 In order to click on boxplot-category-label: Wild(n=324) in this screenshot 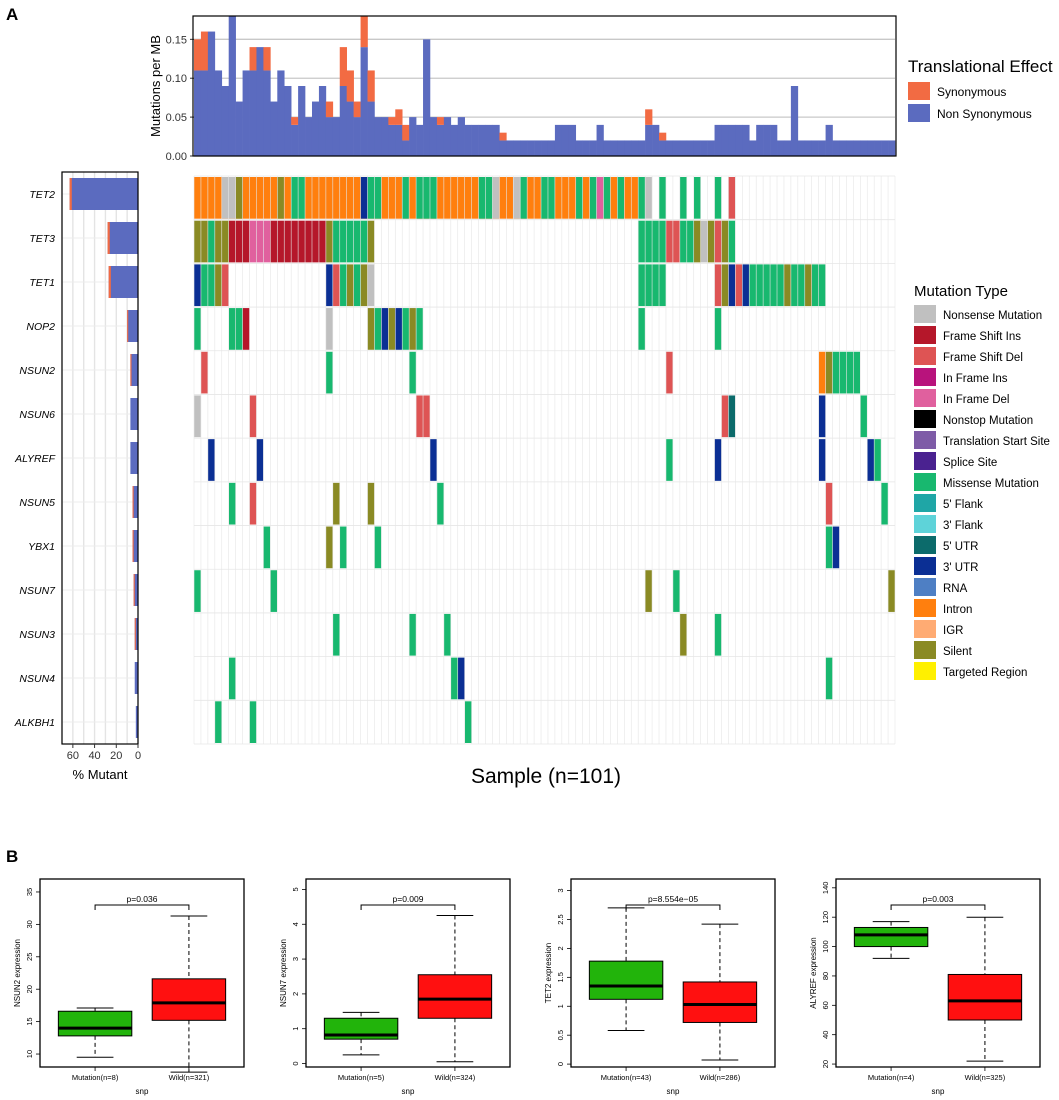, I will do `click(455, 1077)`.